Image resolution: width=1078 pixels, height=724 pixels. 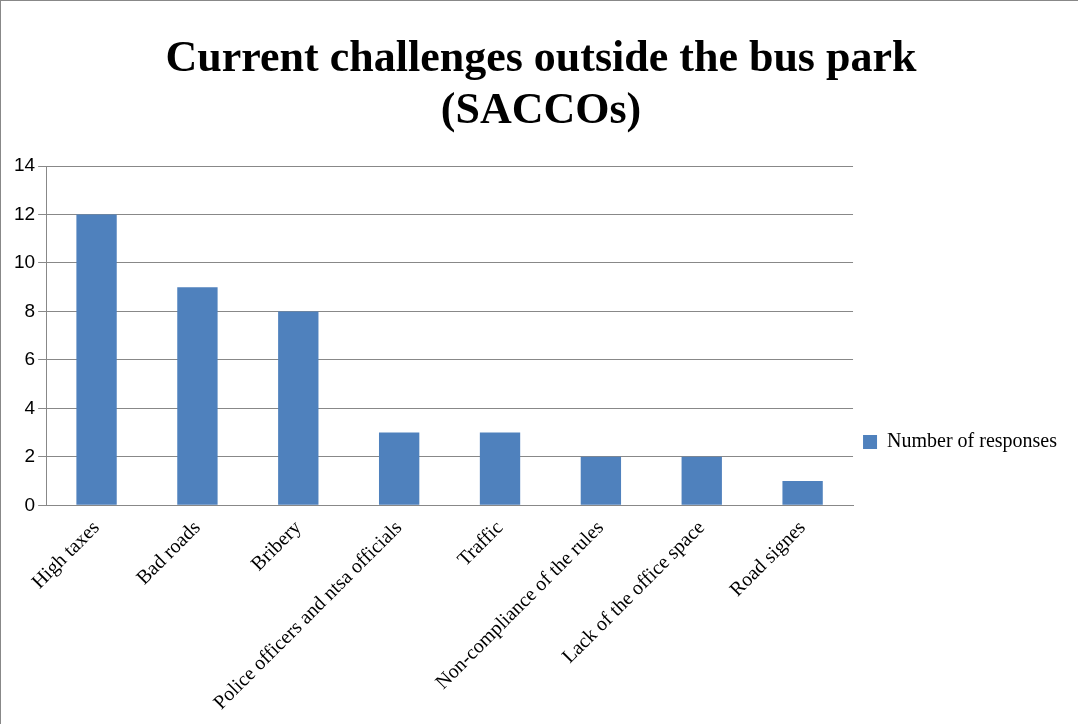 What do you see at coordinates (30, 310) in the screenshot?
I see `y-tick-label: 8` at bounding box center [30, 310].